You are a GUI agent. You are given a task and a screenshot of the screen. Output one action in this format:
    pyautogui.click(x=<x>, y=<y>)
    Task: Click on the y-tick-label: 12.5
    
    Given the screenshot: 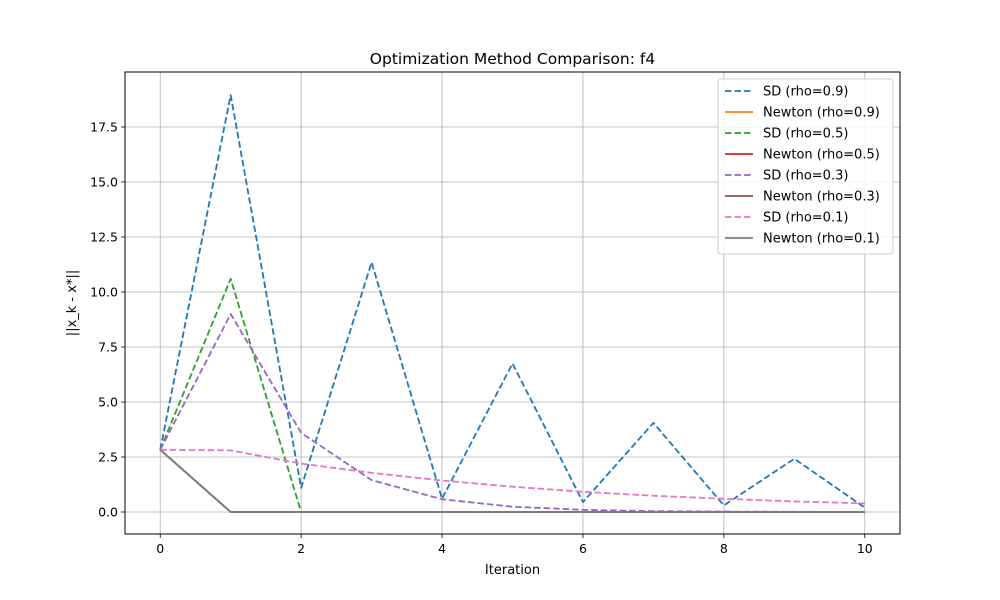 What is the action you would take?
    pyautogui.click(x=104, y=237)
    